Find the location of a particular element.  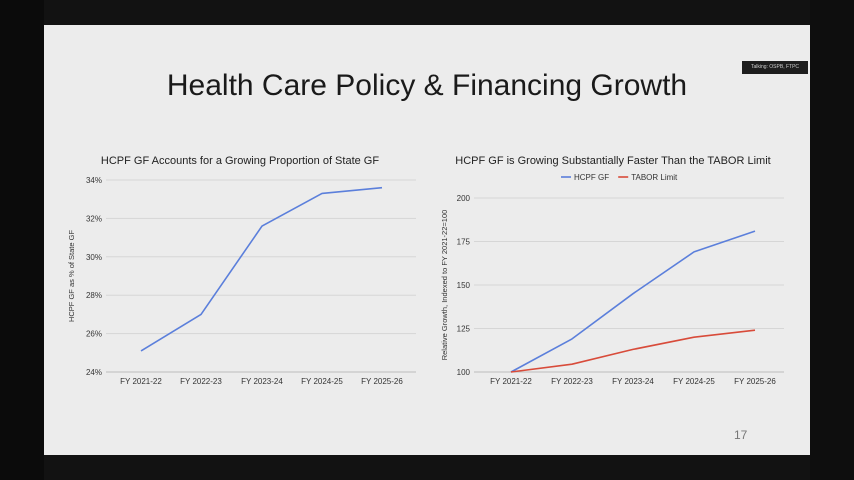

series-line-main is located at coordinates (261, 269).